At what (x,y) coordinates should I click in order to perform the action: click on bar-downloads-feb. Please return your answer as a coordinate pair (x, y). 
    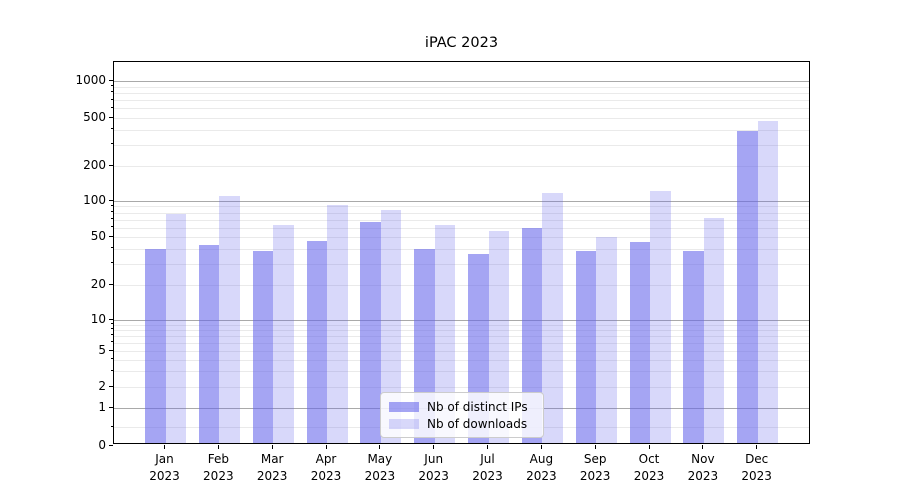
    Looking at the image, I should click on (229, 319).